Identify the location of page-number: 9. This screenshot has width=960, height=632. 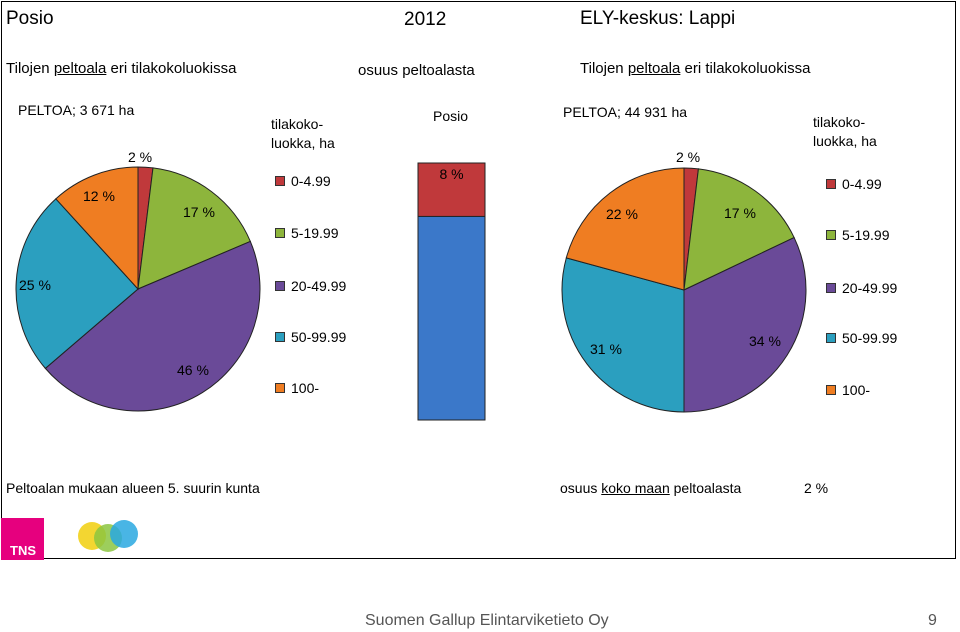
(932, 620).